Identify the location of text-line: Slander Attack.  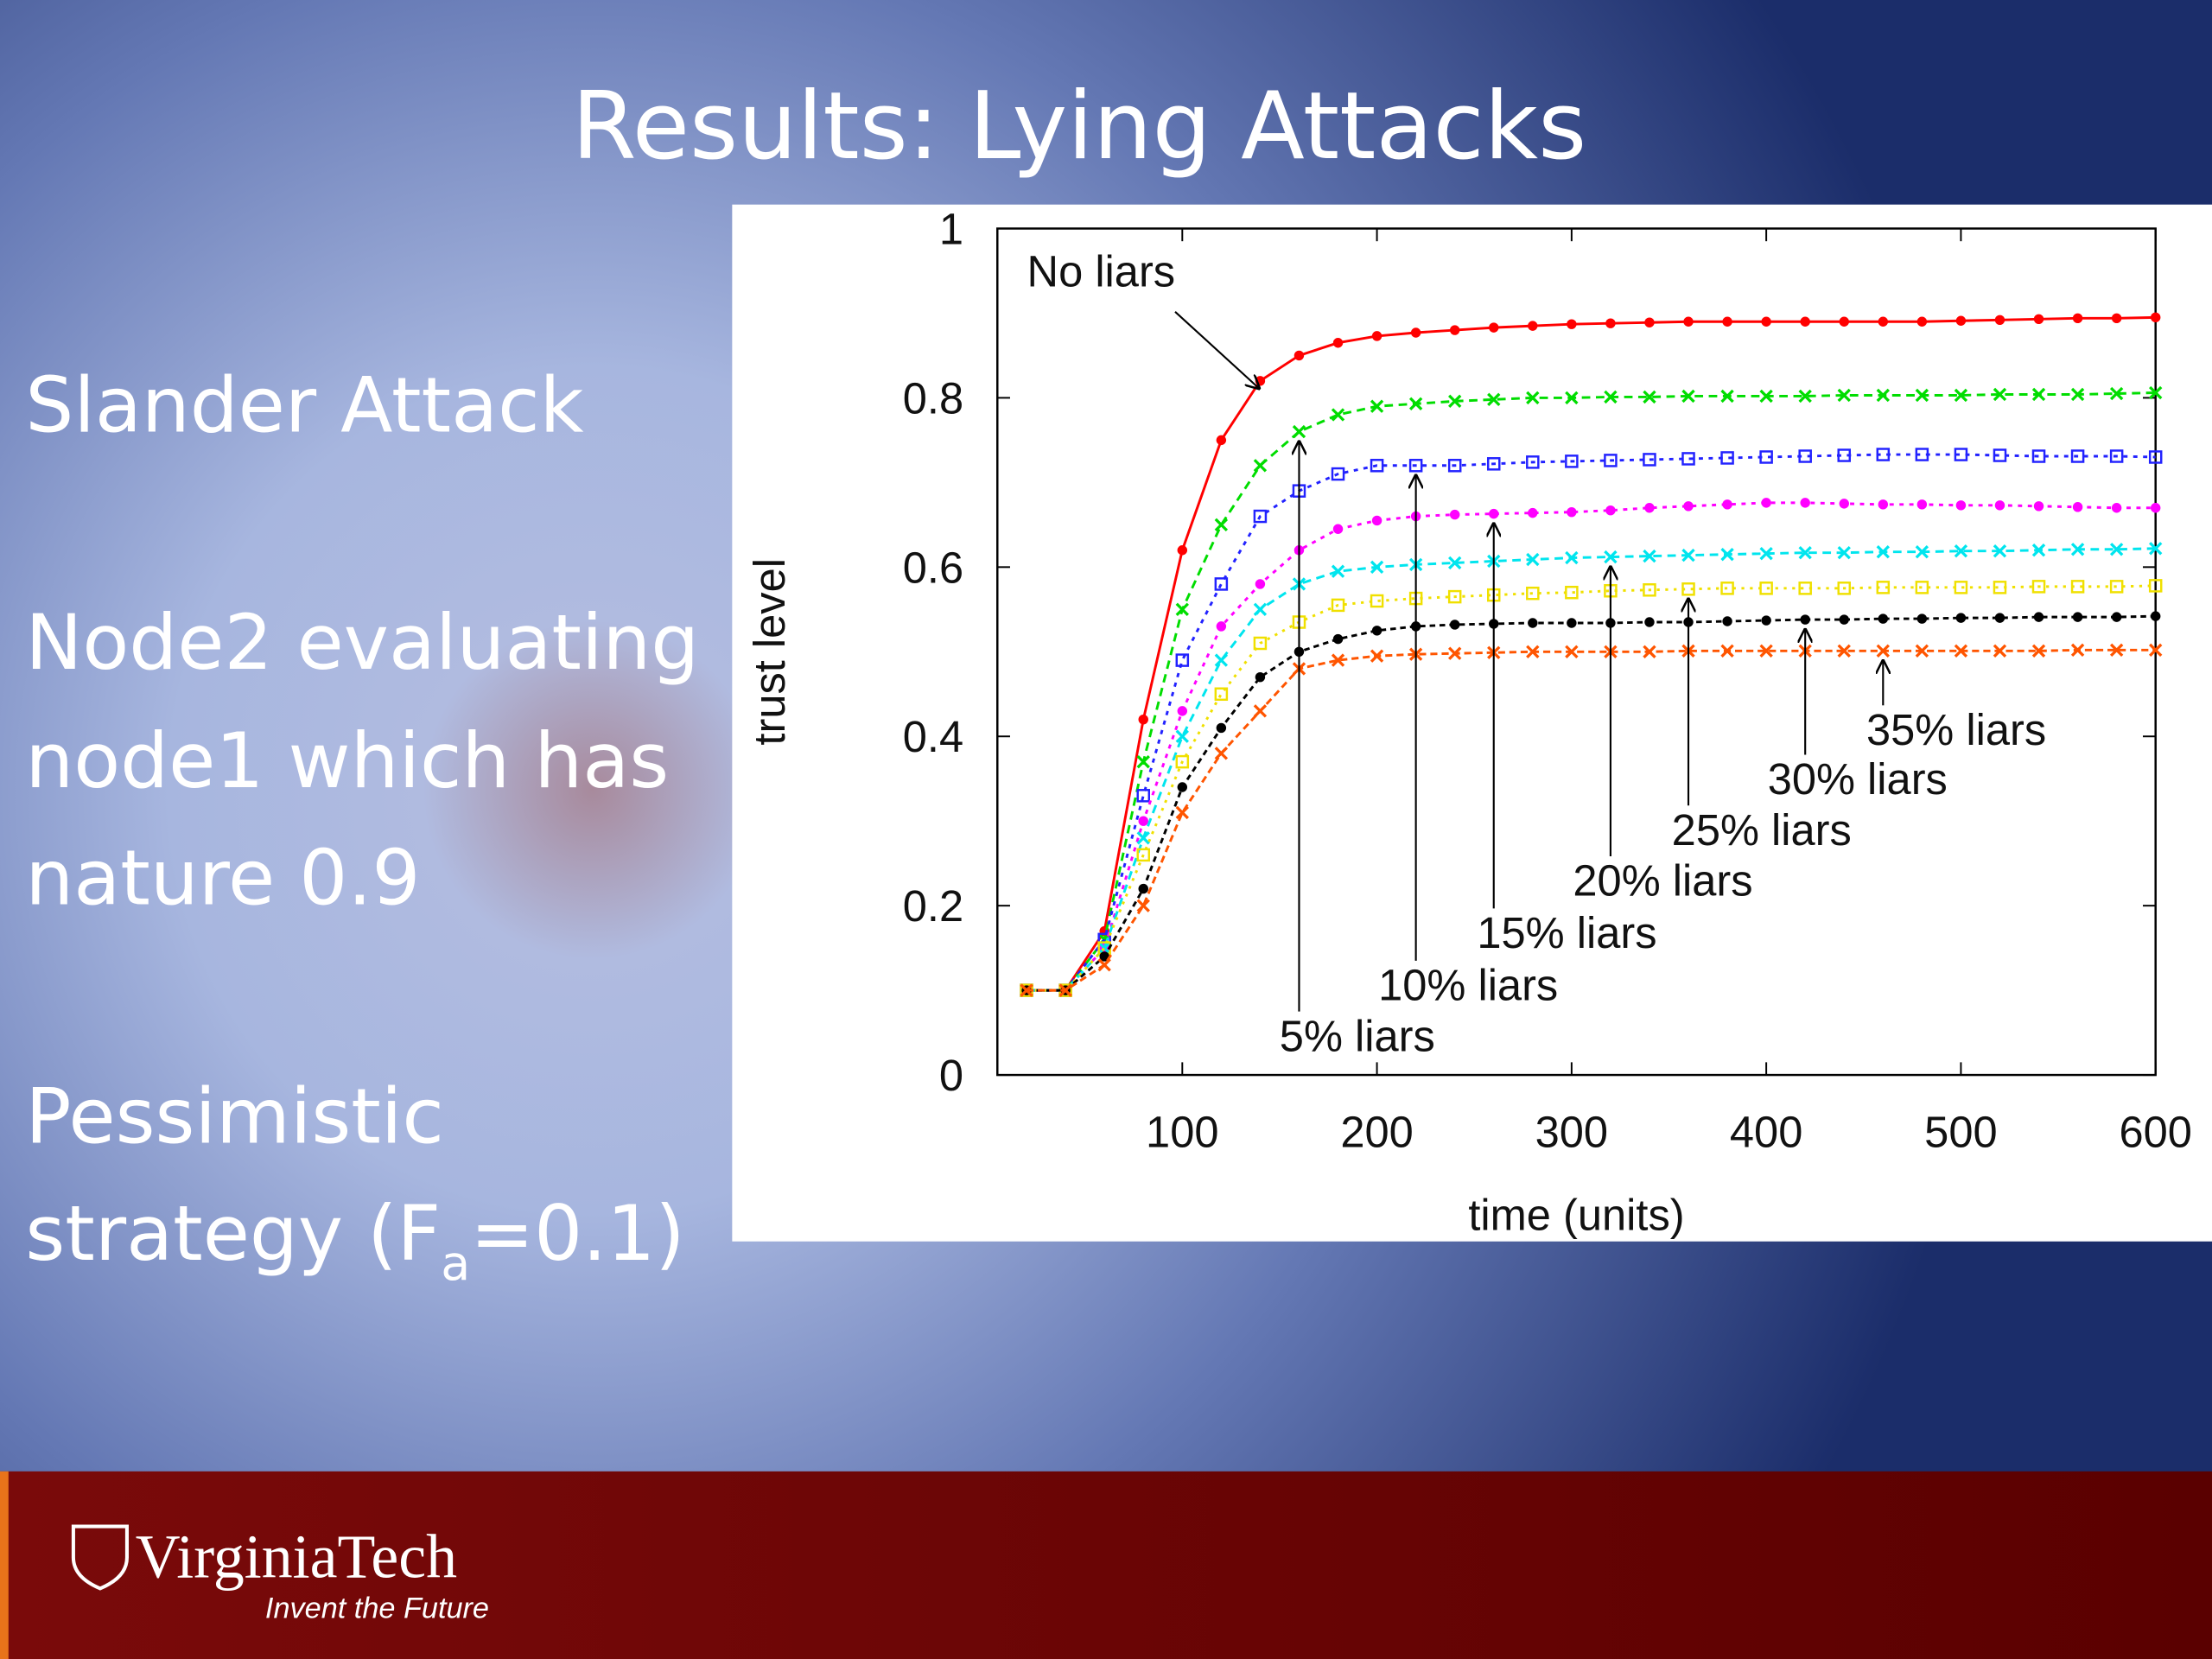
(304, 405).